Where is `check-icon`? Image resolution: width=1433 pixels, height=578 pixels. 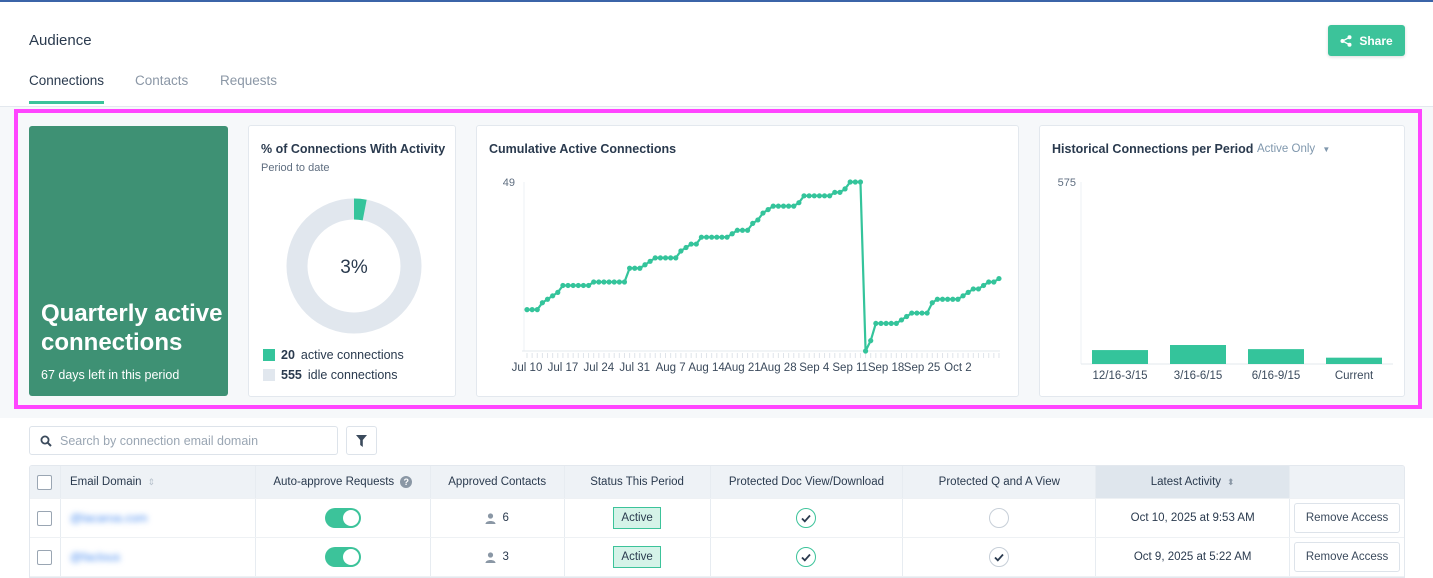
check-icon is located at coordinates (999, 557).